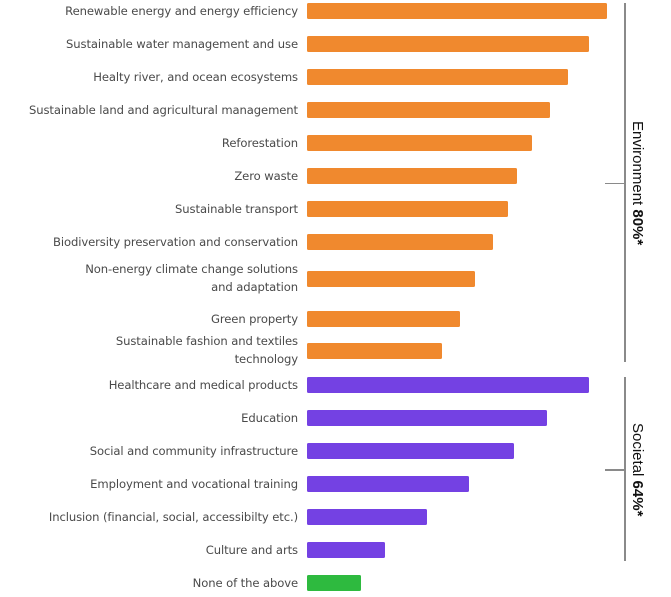 This screenshot has height=597, width=671. I want to click on category-label-line: Culture and arts, so click(251, 550).